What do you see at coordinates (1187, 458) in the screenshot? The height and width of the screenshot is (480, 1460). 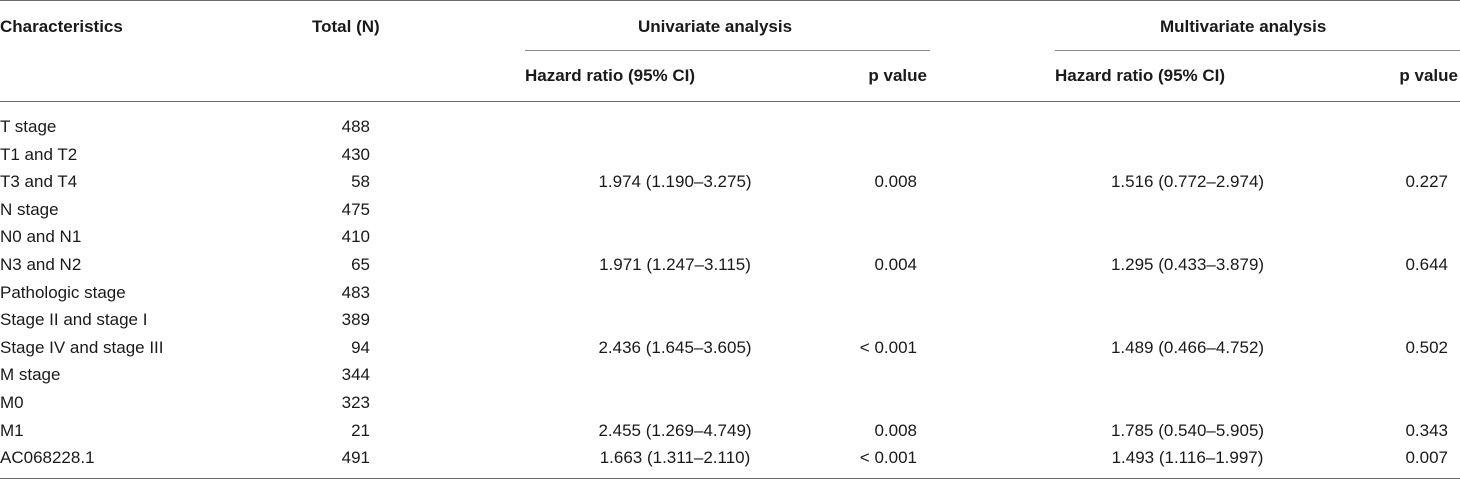 I see `cell-multi-hazard-ratio: 1.493 (1.116–1.997)` at bounding box center [1187, 458].